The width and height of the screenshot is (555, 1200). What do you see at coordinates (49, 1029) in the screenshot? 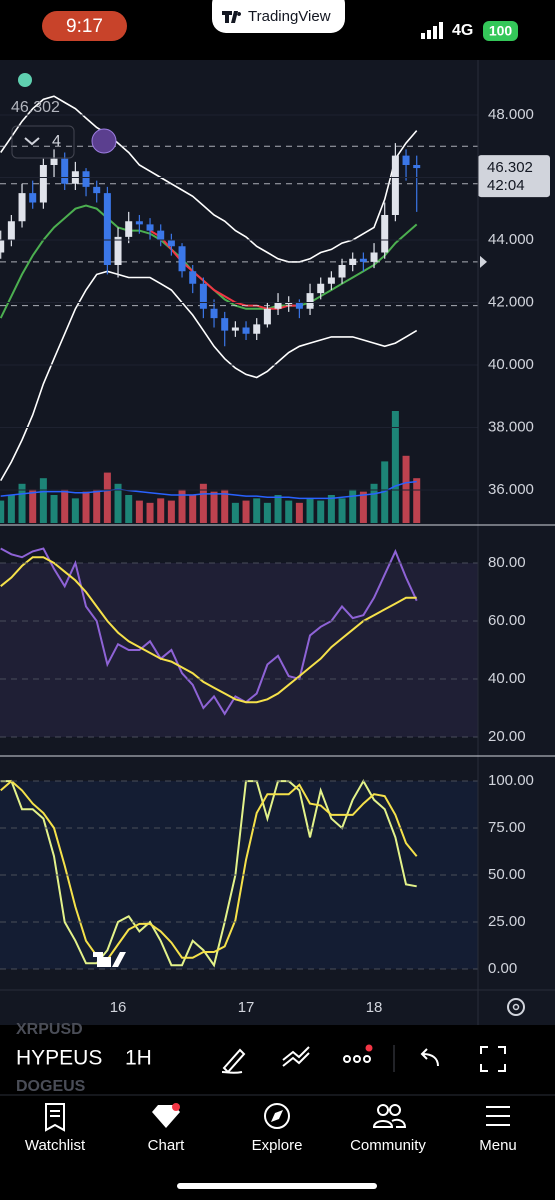
I see `symbol-prev: XRPUSD` at bounding box center [49, 1029].